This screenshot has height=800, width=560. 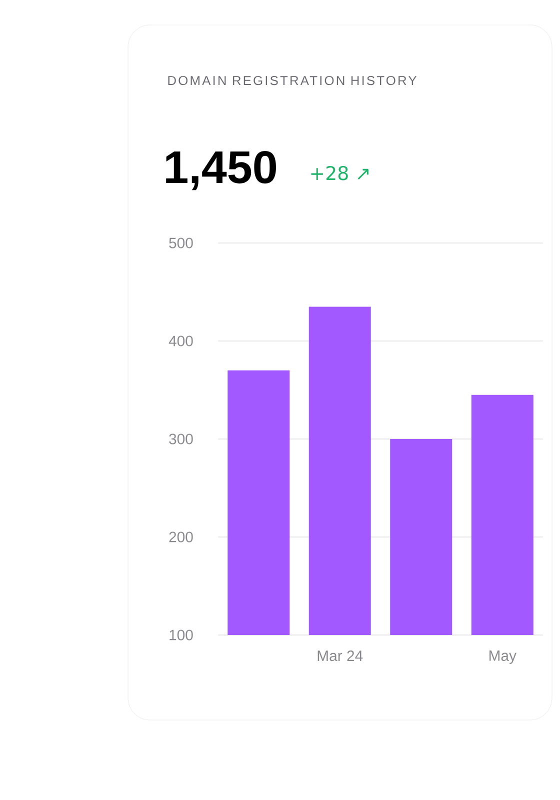 What do you see at coordinates (340, 656) in the screenshot?
I see `x-tick-label: Mar 24` at bounding box center [340, 656].